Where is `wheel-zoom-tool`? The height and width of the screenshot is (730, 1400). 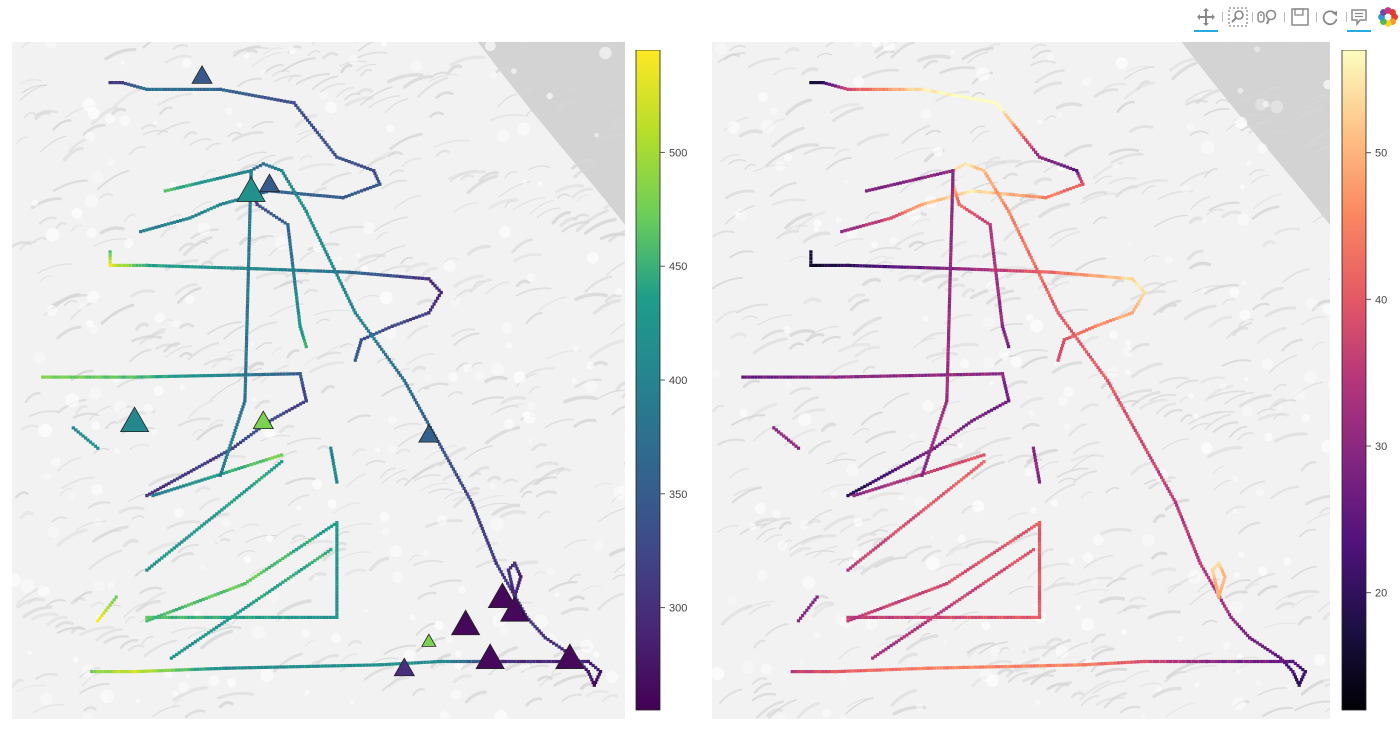
wheel-zoom-tool is located at coordinates (1268, 17).